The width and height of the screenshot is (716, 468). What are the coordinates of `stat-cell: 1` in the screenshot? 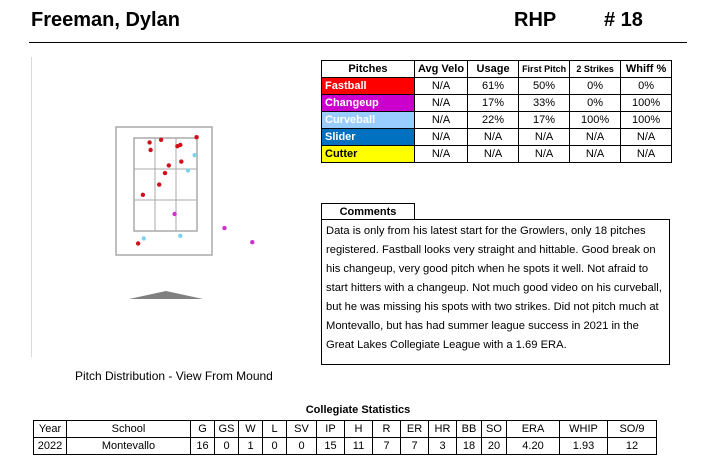 It's located at (250, 446).